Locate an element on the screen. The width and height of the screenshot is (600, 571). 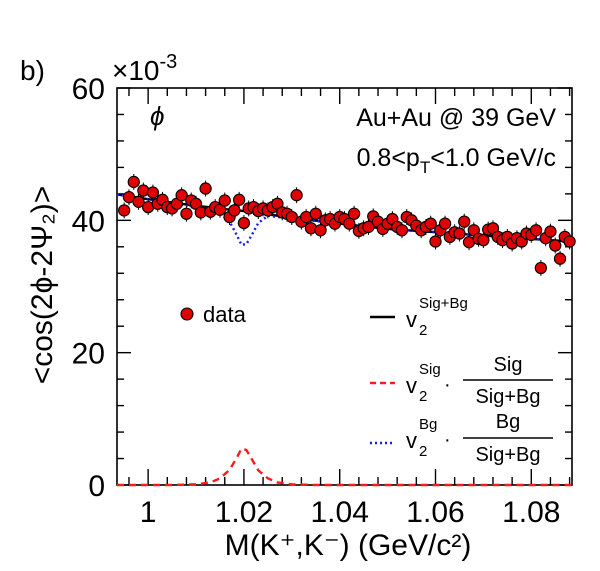
legend-signal-sub: 2 is located at coordinates (423, 396).